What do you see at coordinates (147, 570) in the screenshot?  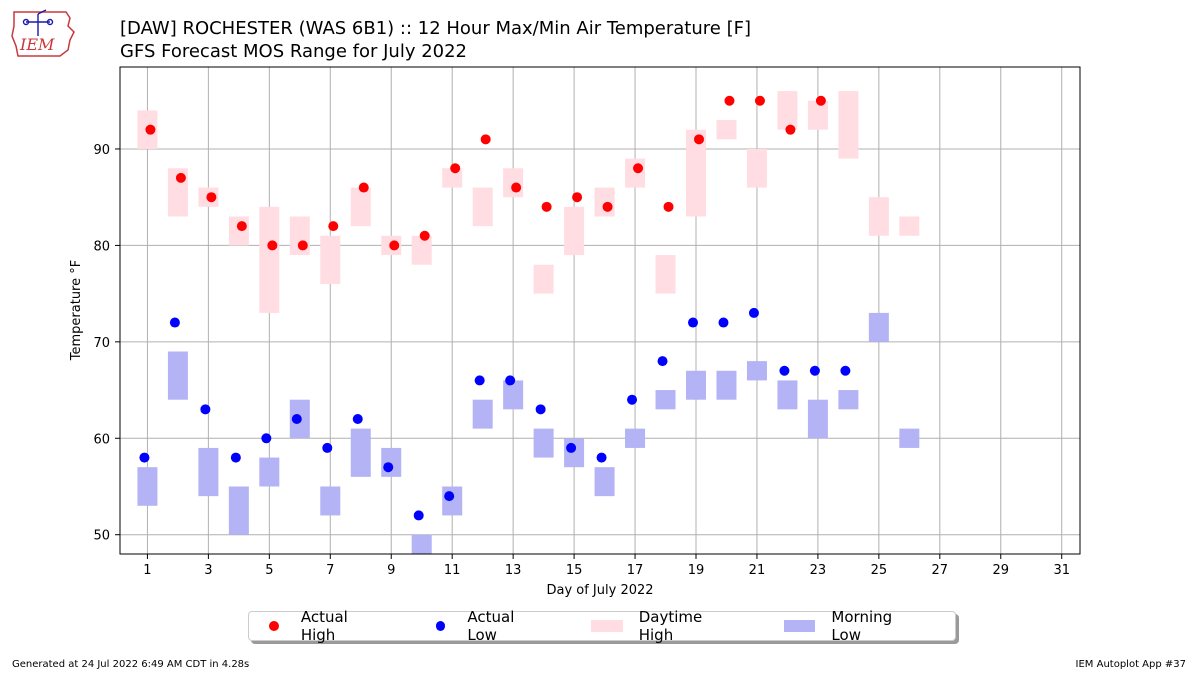 I see `x-tick-label: 1` at bounding box center [147, 570].